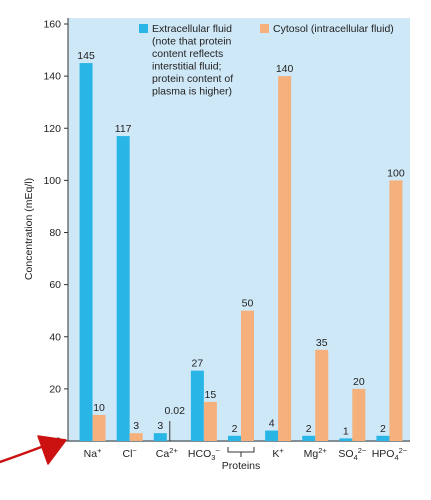 The image size is (431, 500). I want to click on x-tick-label: SO42−, so click(352, 454).